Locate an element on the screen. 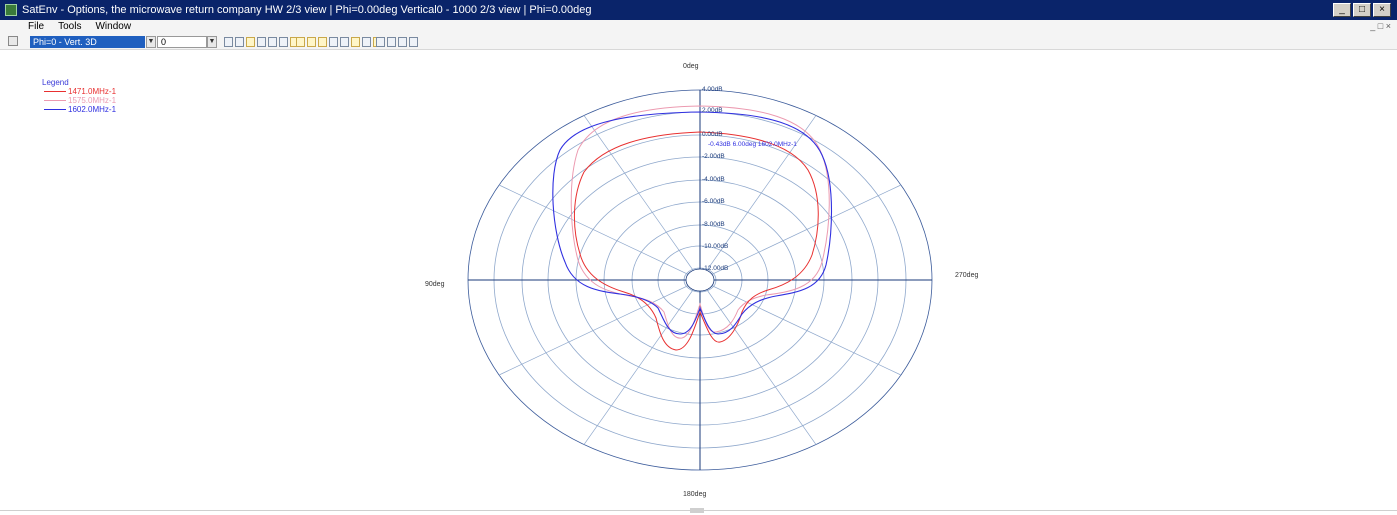 This screenshot has height=515, width=1397. ring-label: -4.00dB is located at coordinates (713, 179).